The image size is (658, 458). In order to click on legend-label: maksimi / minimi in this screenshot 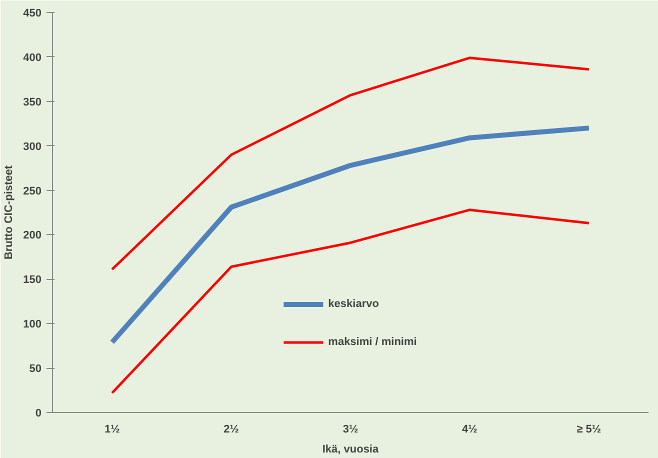, I will do `click(372, 342)`.